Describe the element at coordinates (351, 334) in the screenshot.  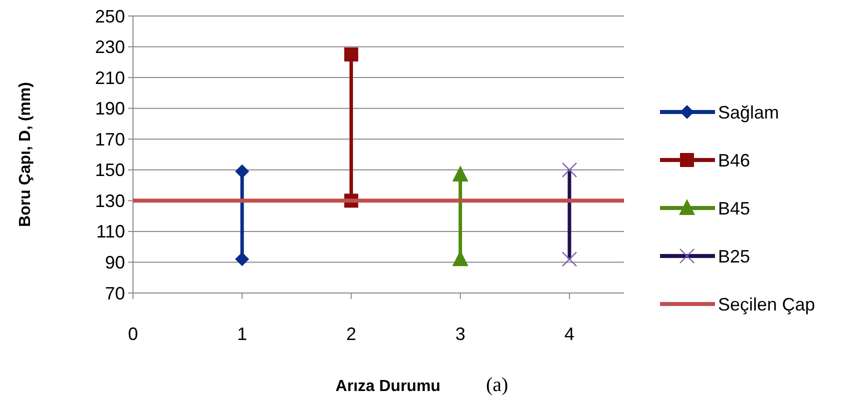
I see `x-tick-label: 2` at that location.